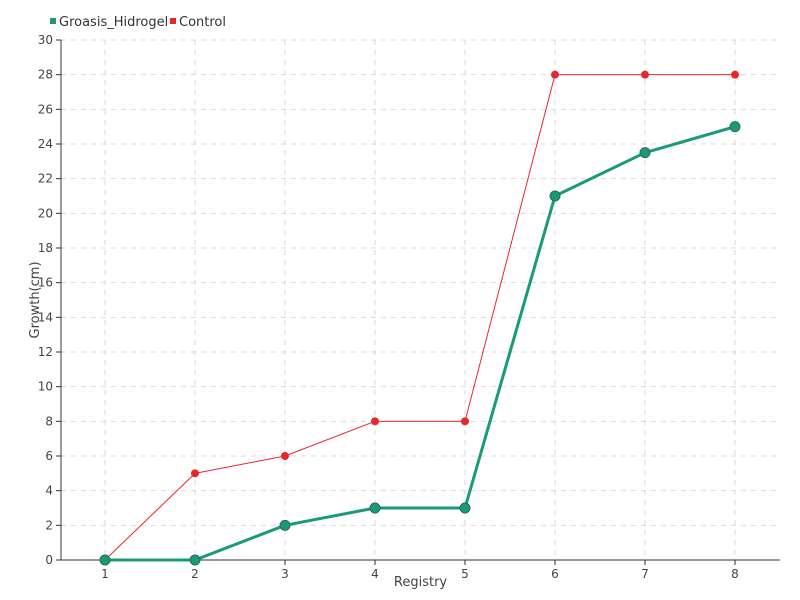  What do you see at coordinates (45, 387) in the screenshot?
I see `y-tick-label: 10` at bounding box center [45, 387].